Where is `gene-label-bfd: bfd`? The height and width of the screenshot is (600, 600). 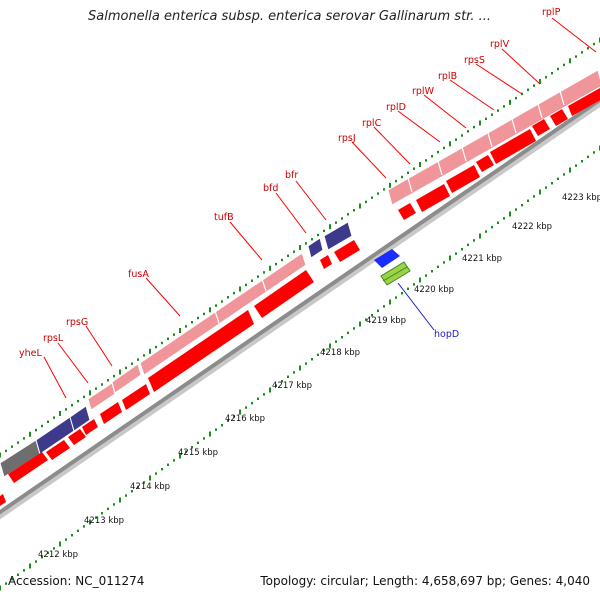 gene-label-bfd: bfd is located at coordinates (270, 188).